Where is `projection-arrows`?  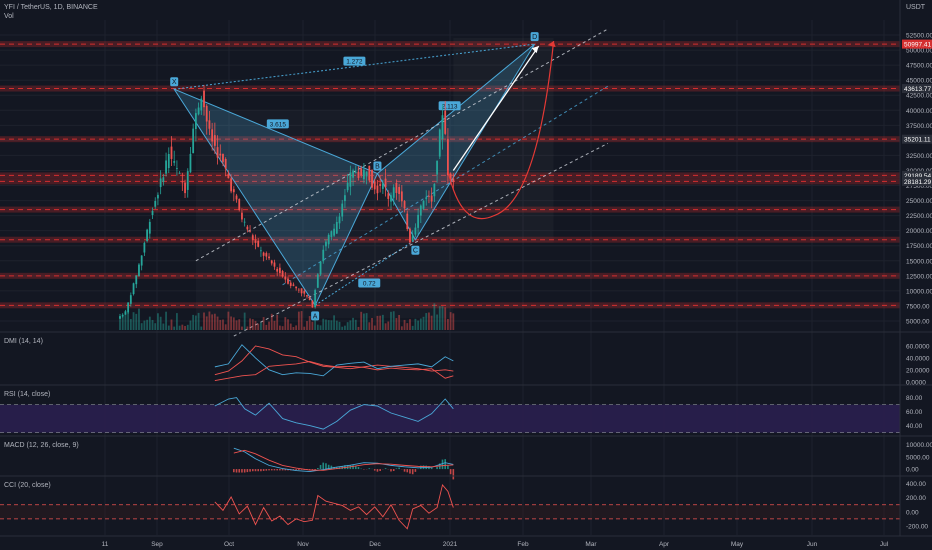
projection-arrows is located at coordinates (501, 130).